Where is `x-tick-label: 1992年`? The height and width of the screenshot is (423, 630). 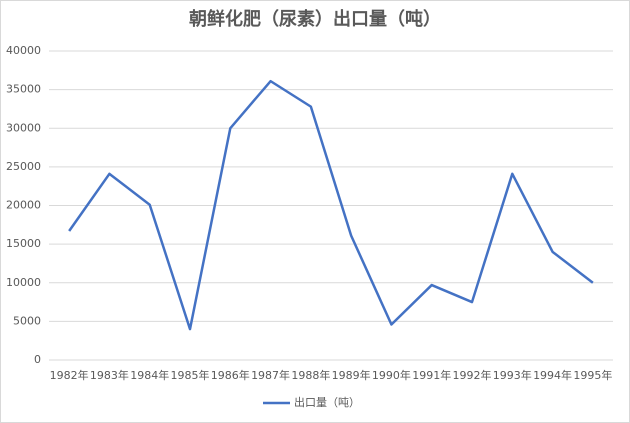 x-tick-label: 1992年 is located at coordinates (472, 375).